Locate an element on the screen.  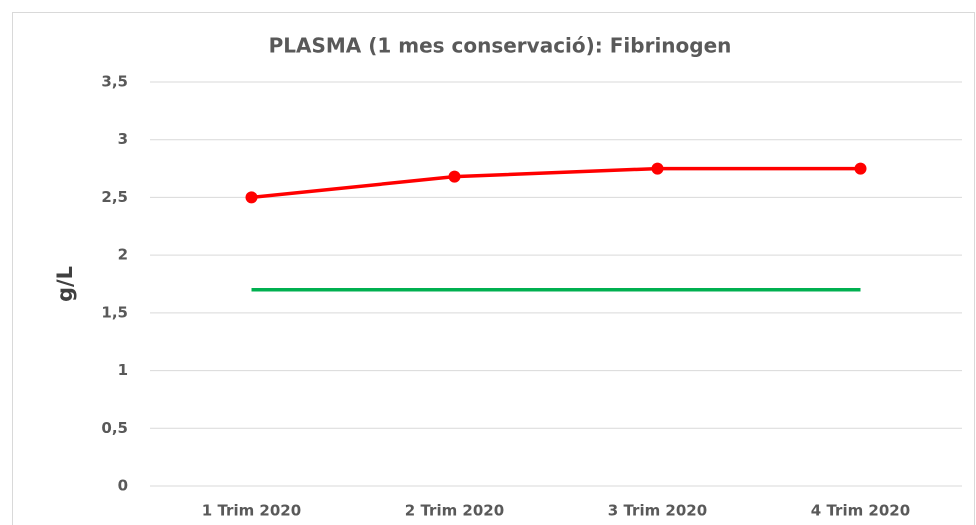
y-tick-label: 2,5 is located at coordinates (114, 197).